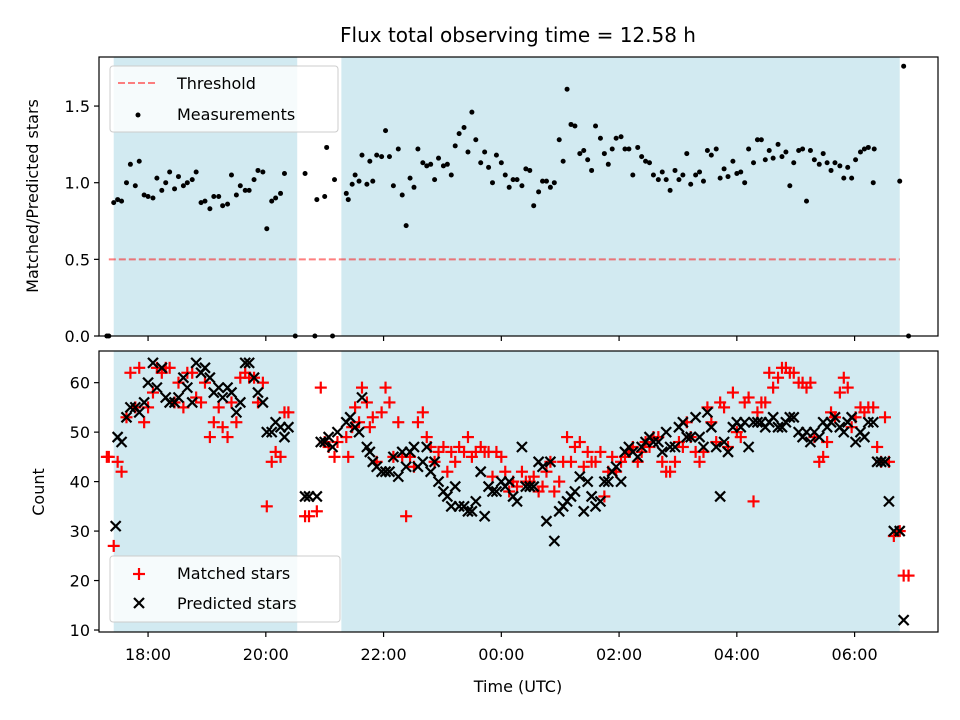 The width and height of the screenshot is (960, 720). I want to click on x-tick-label: 02:00, so click(619, 654).